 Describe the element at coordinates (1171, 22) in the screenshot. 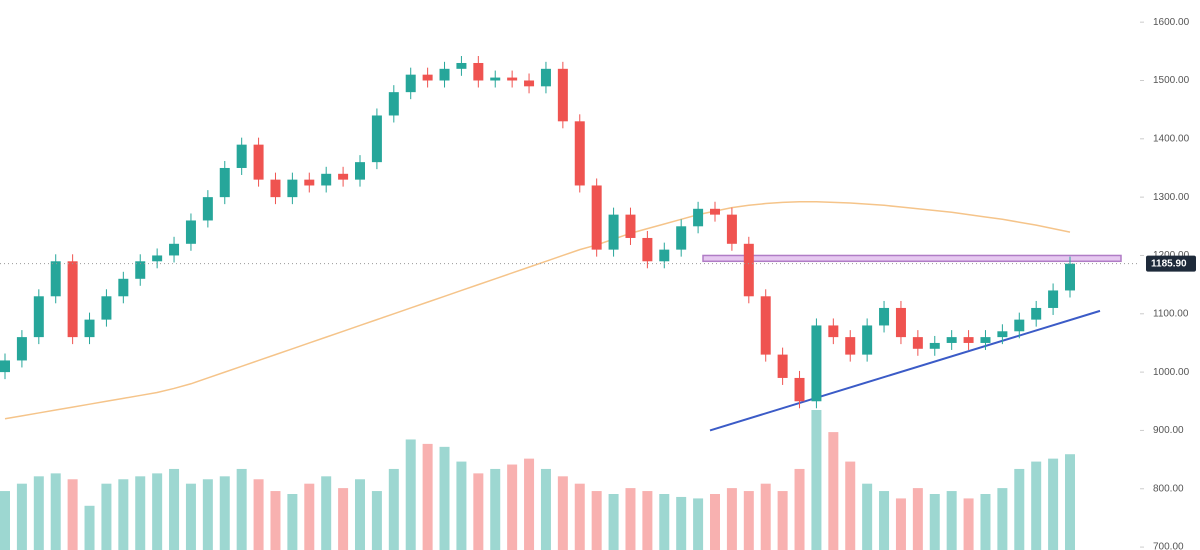

I see `y-tick-label: 1600.00` at that location.